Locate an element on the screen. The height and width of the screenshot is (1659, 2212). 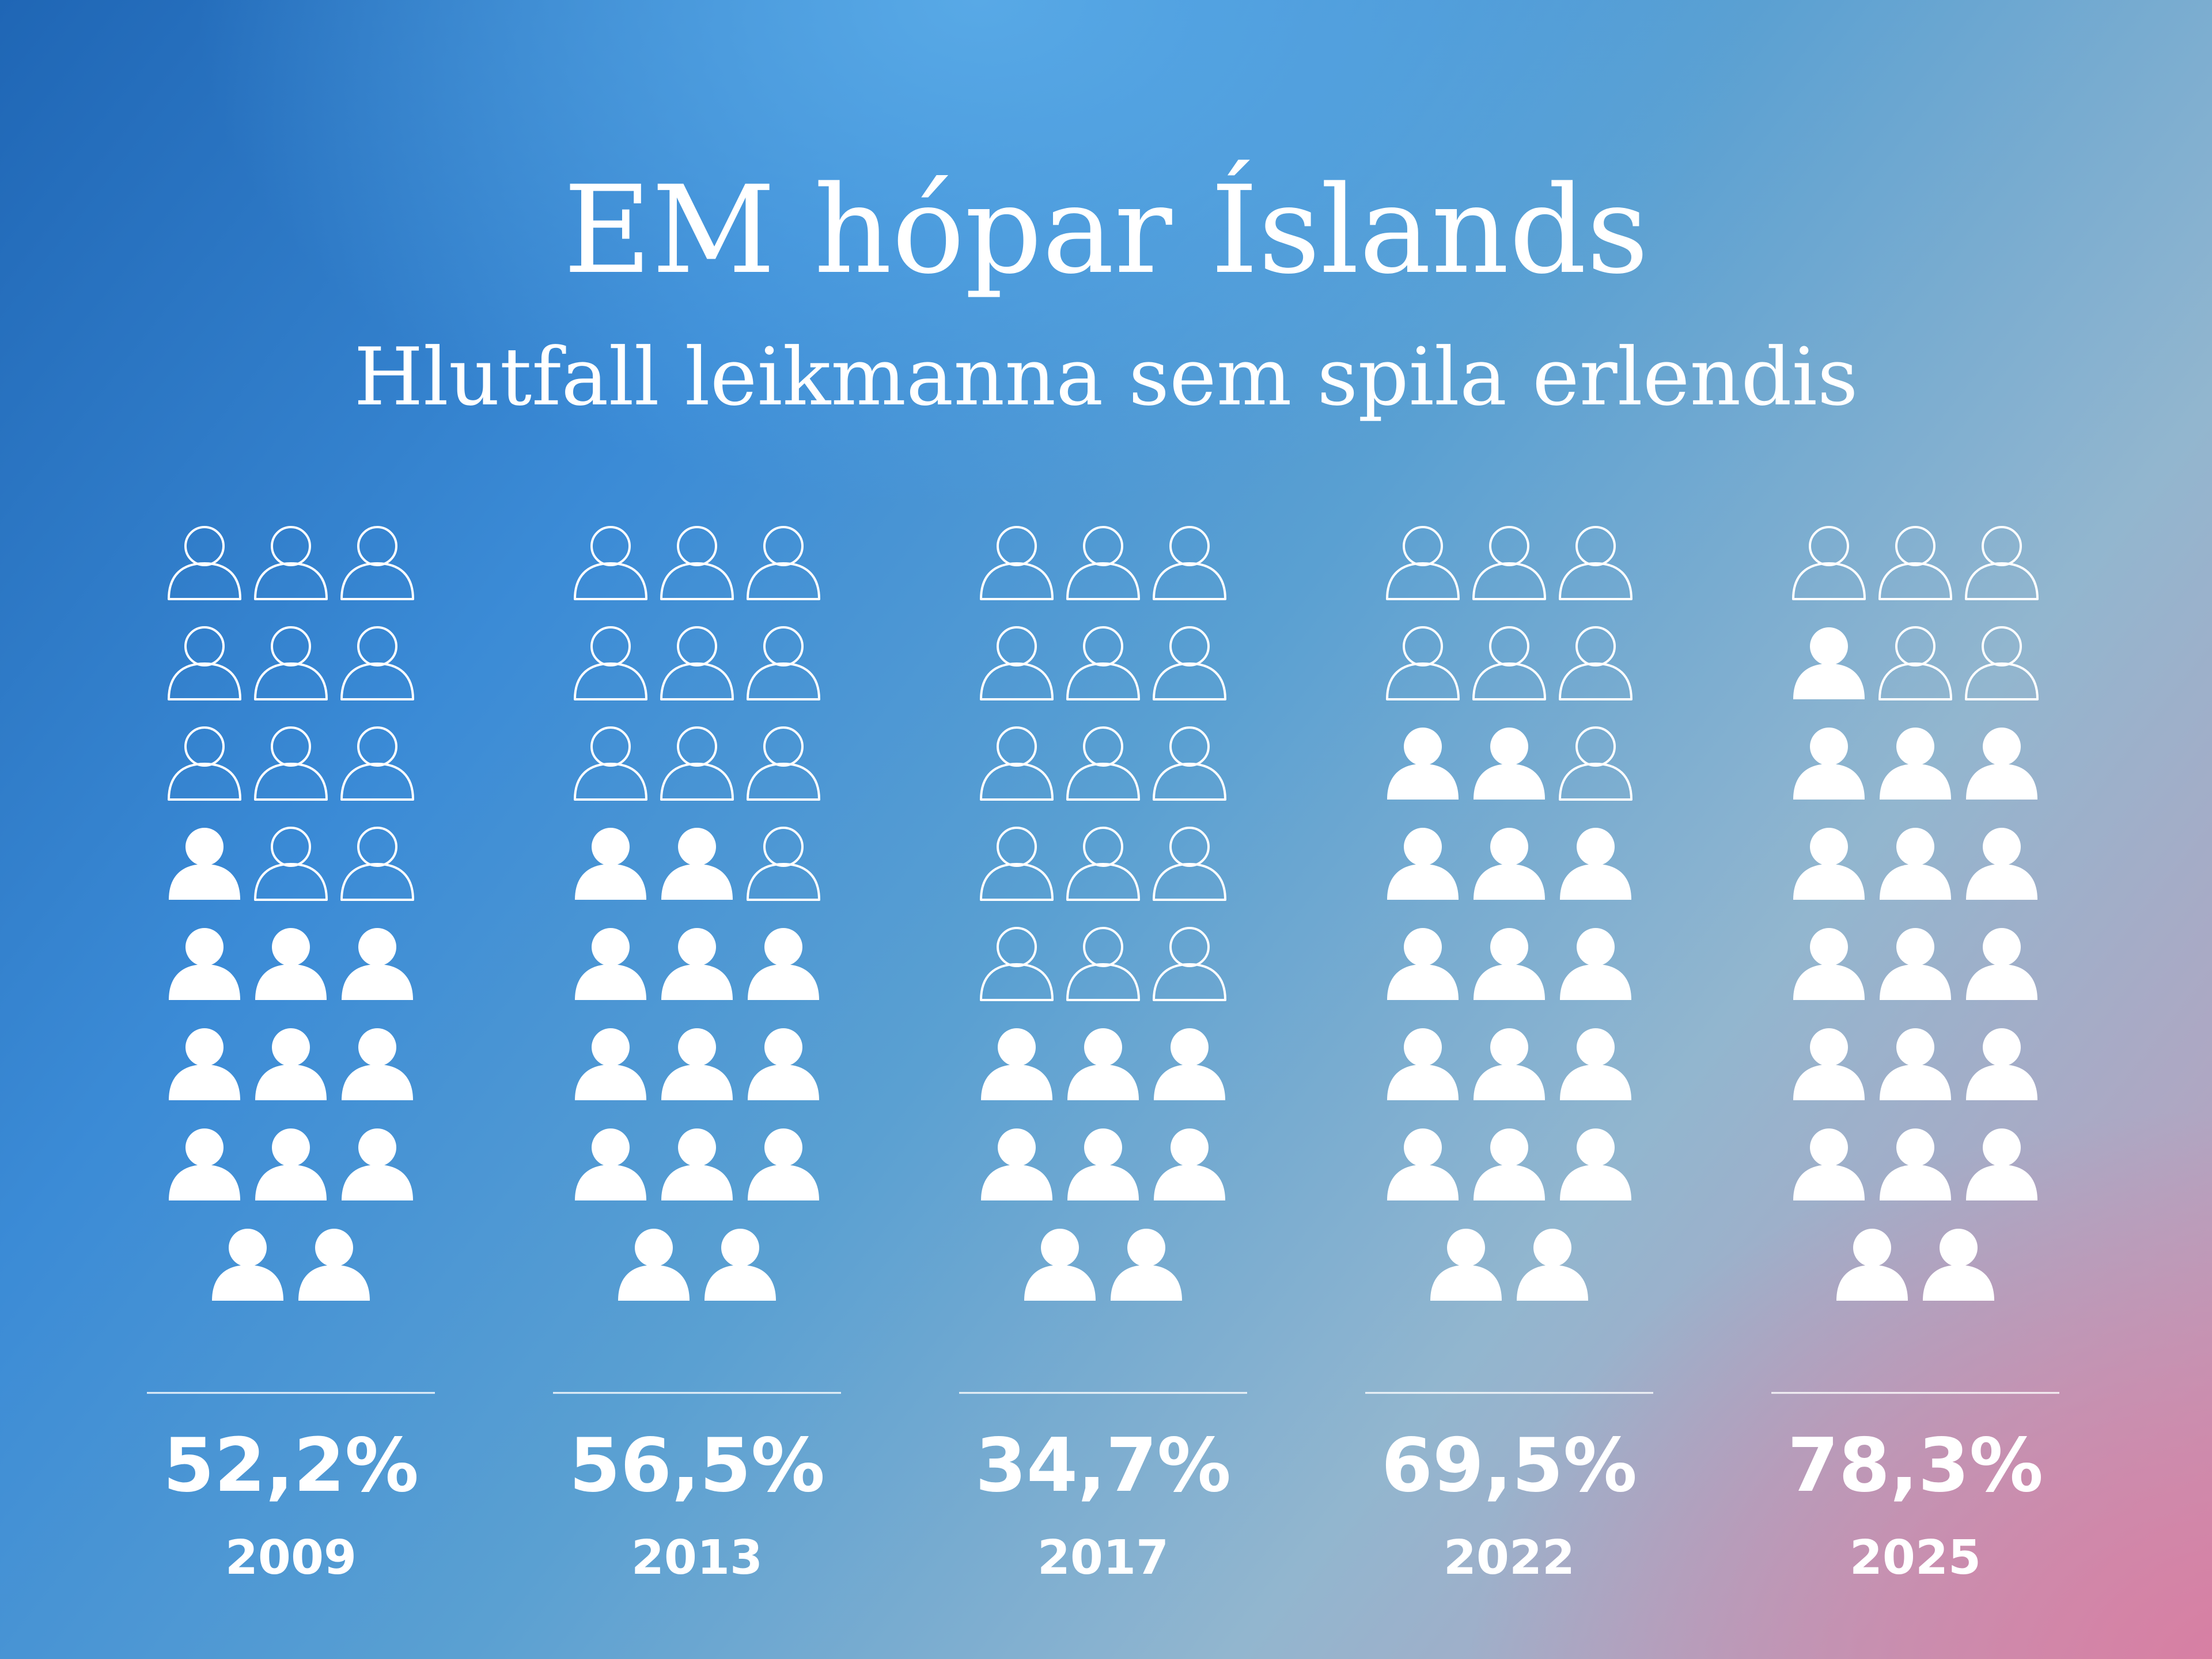
pictogram-group-2013: 56,5% 2013 is located at coordinates (697, 1055).